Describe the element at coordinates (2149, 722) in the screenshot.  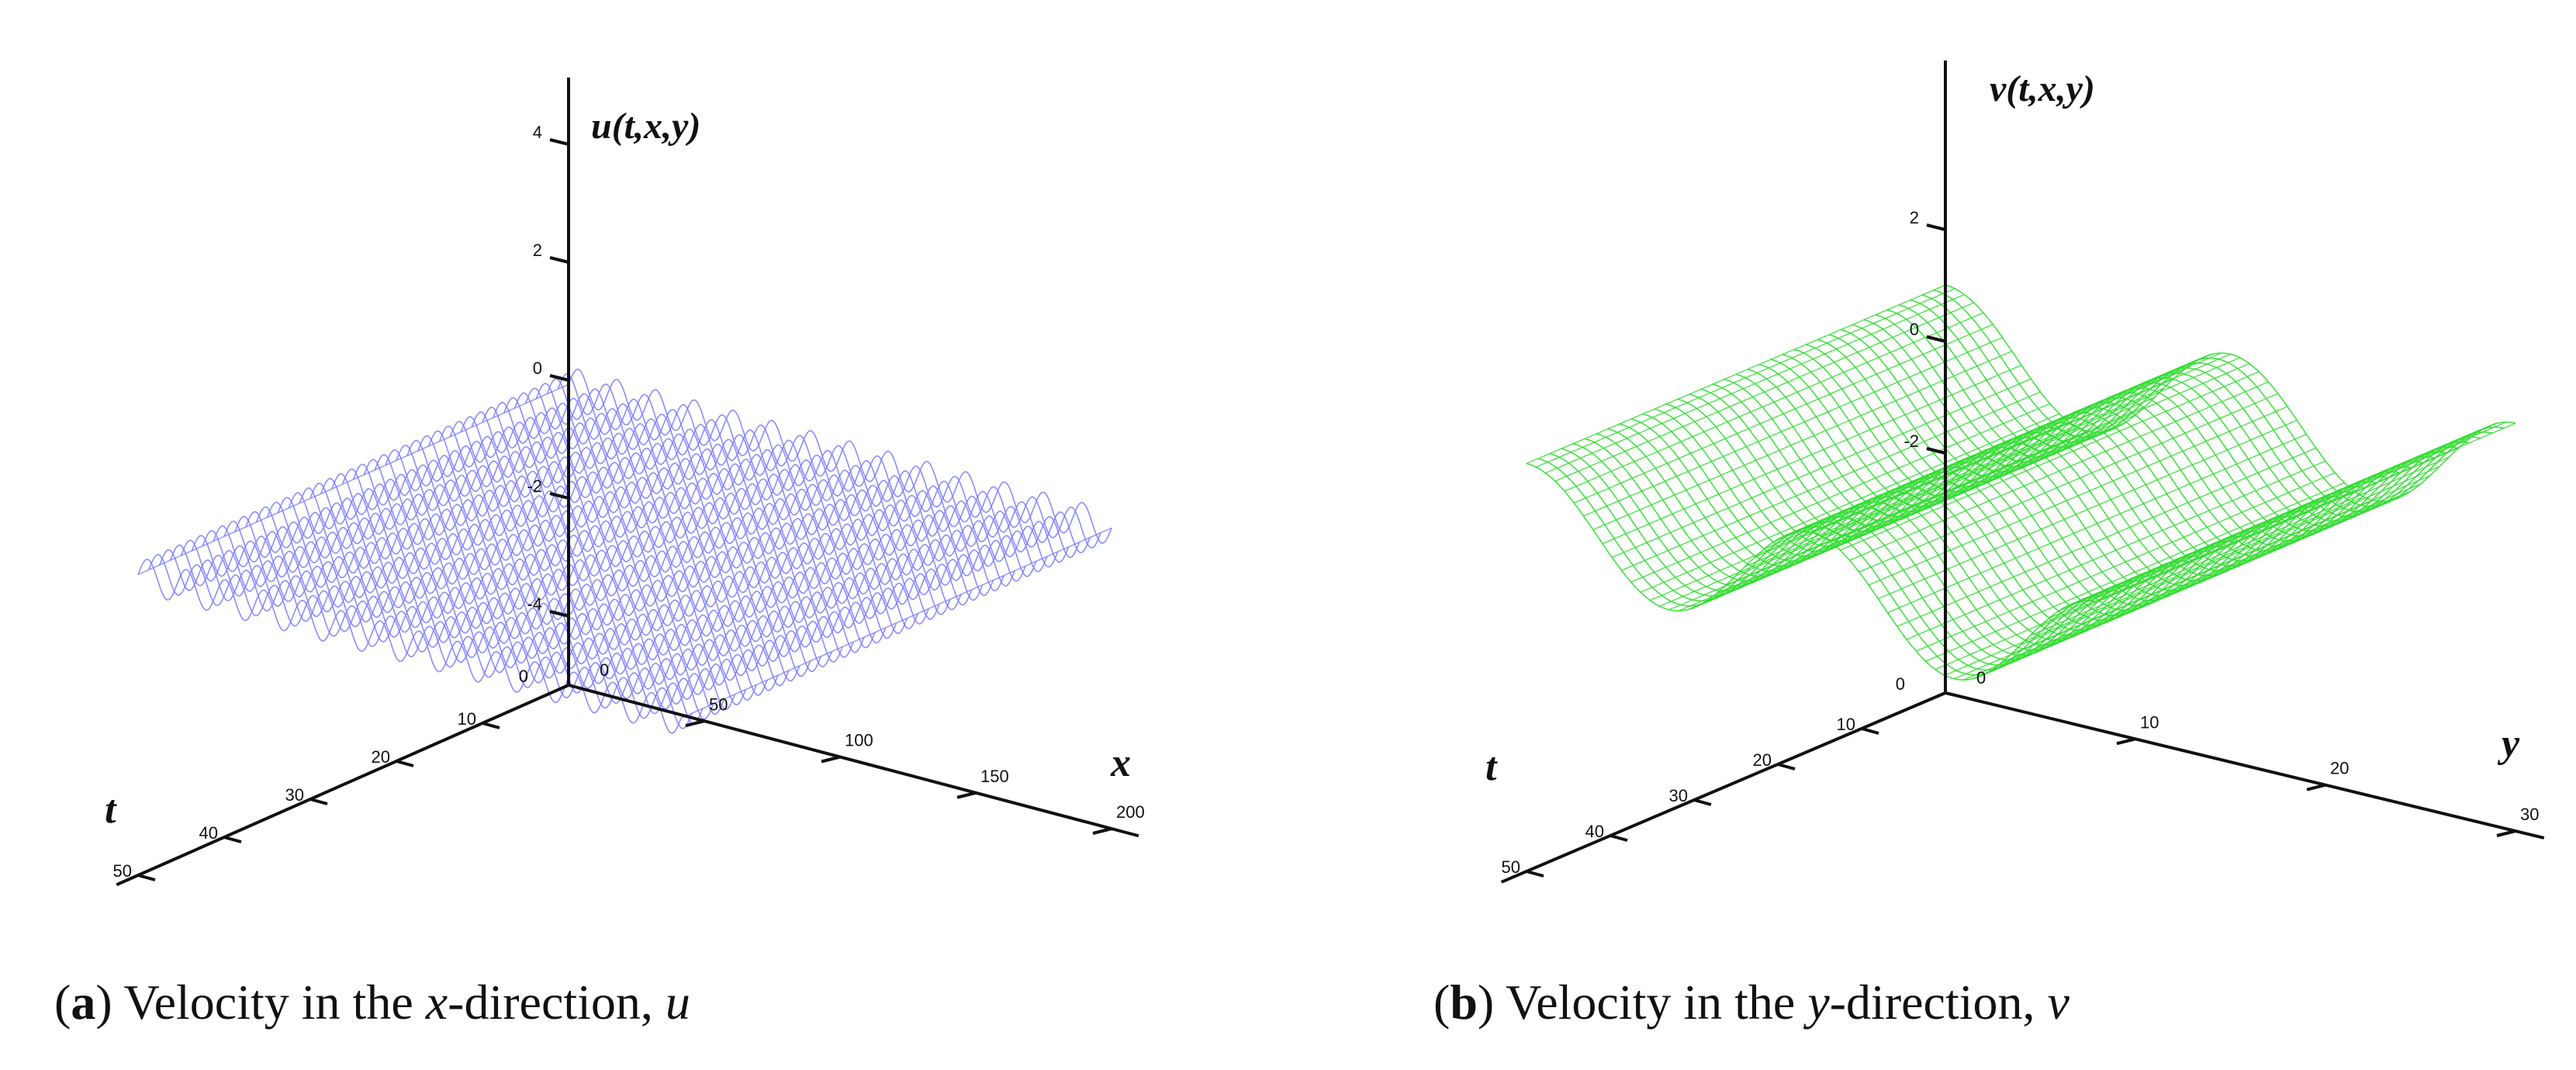
I see `y-tick-label-10: 10` at that location.